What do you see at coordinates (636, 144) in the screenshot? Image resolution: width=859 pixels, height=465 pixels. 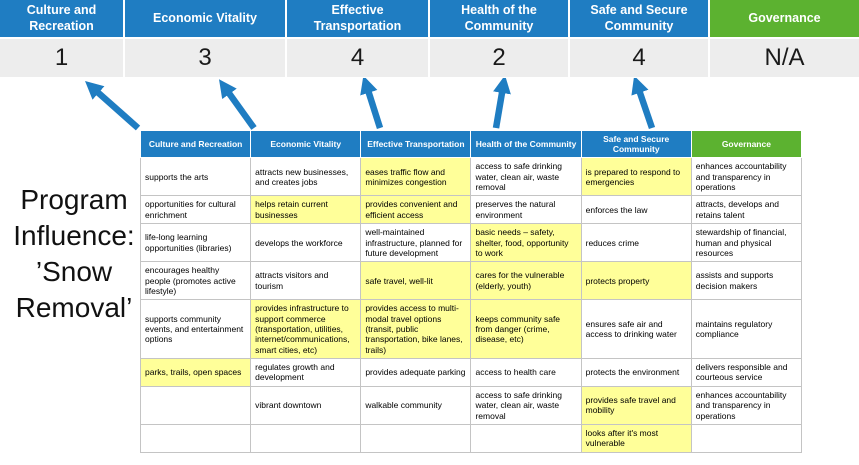 I see `matrix-header-safe-and-secure-community: Safe and Secure Community` at bounding box center [636, 144].